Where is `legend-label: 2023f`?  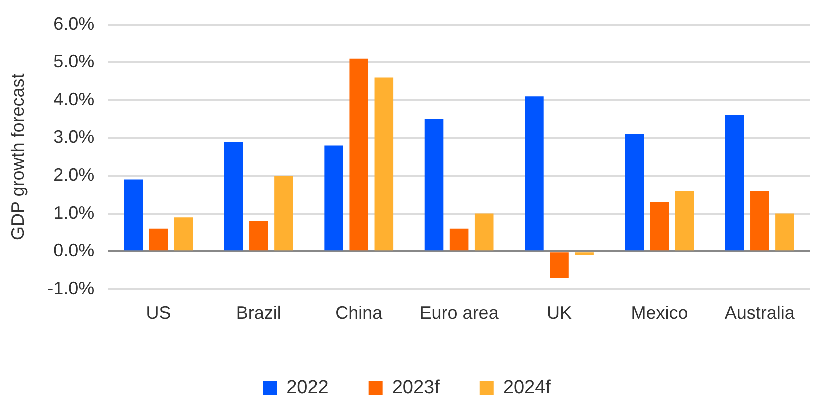 legend-label: 2023f is located at coordinates (416, 388).